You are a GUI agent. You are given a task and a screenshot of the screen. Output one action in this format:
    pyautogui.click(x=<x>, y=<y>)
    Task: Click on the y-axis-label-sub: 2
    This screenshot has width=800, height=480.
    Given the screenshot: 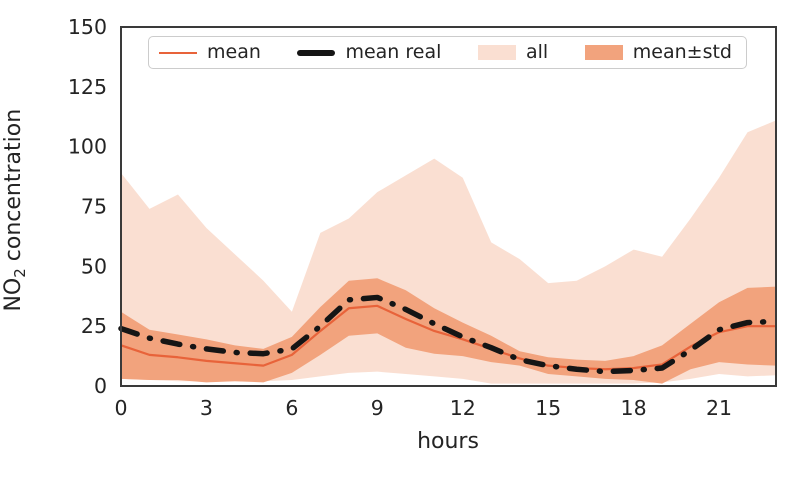 What is the action you would take?
    pyautogui.click(x=20, y=273)
    